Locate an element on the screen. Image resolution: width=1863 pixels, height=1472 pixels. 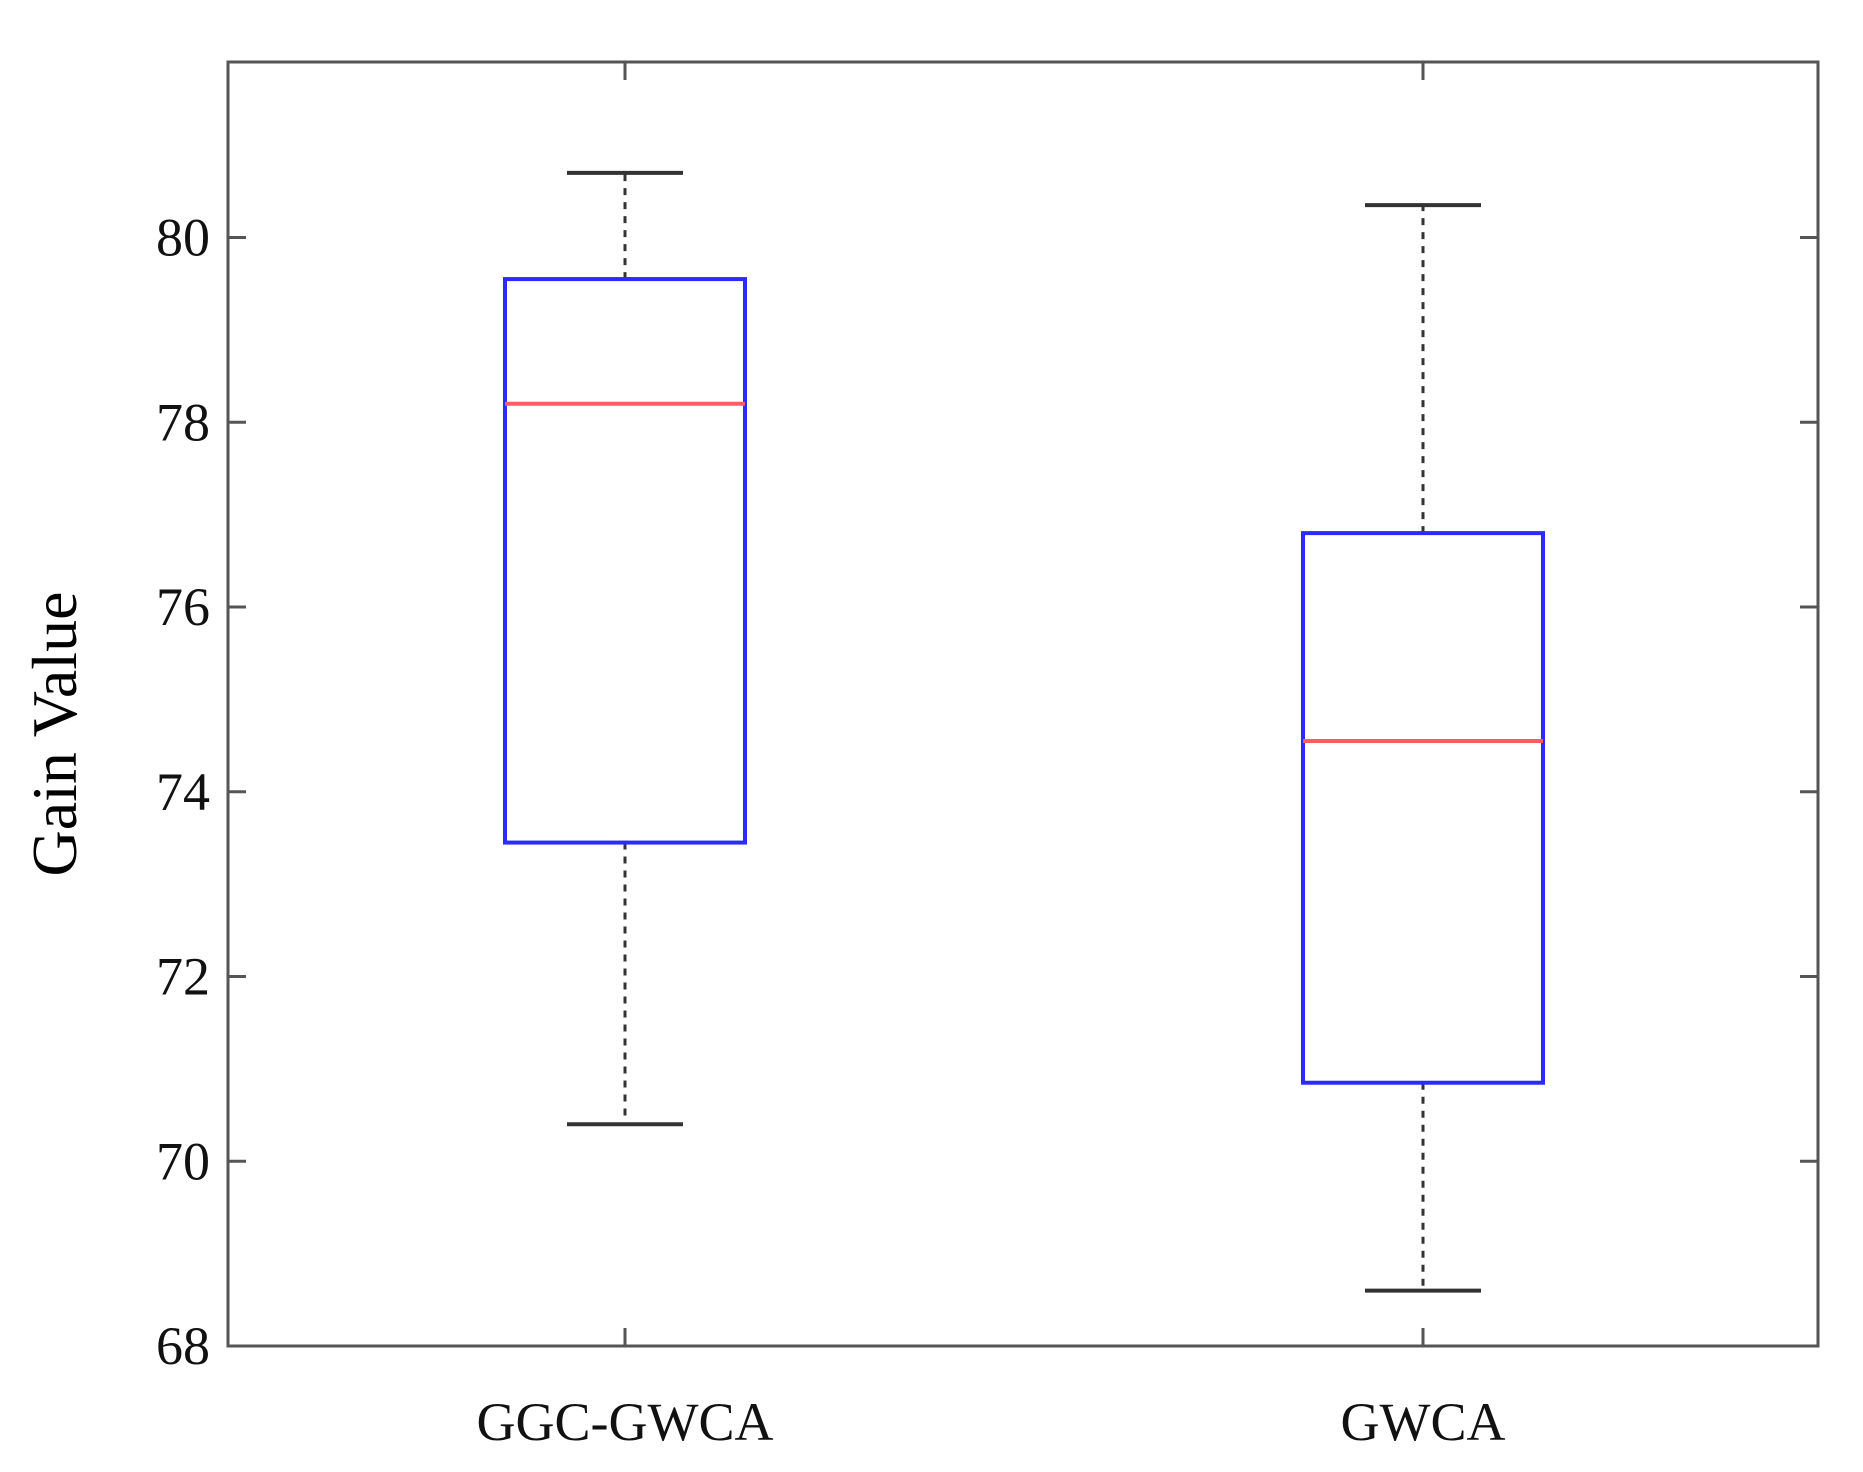
y-tick-label: 74 is located at coordinates (183, 792).